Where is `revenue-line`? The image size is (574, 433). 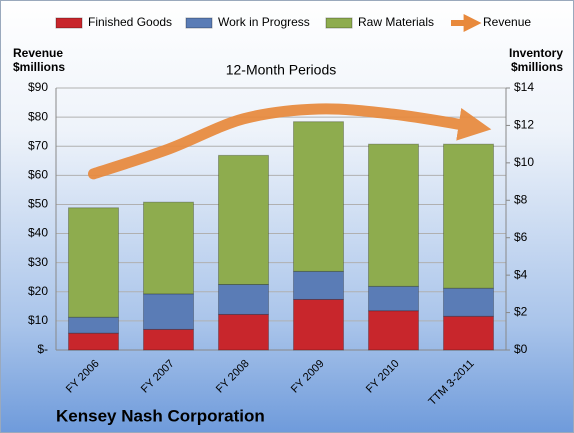
revenue-line is located at coordinates (290, 141).